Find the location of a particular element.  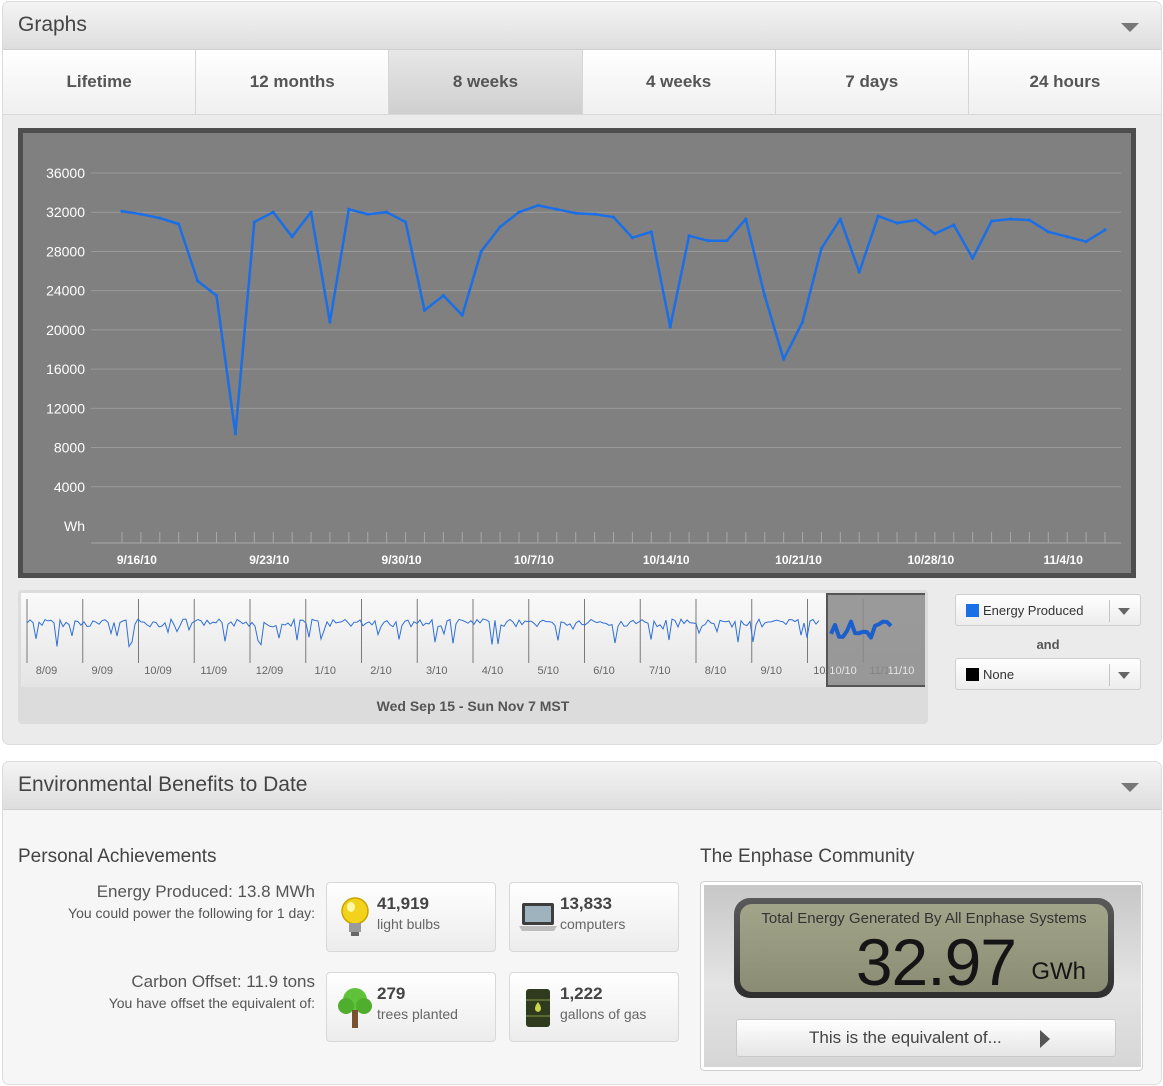

y-tick-label: 16000 is located at coordinates (65, 369).